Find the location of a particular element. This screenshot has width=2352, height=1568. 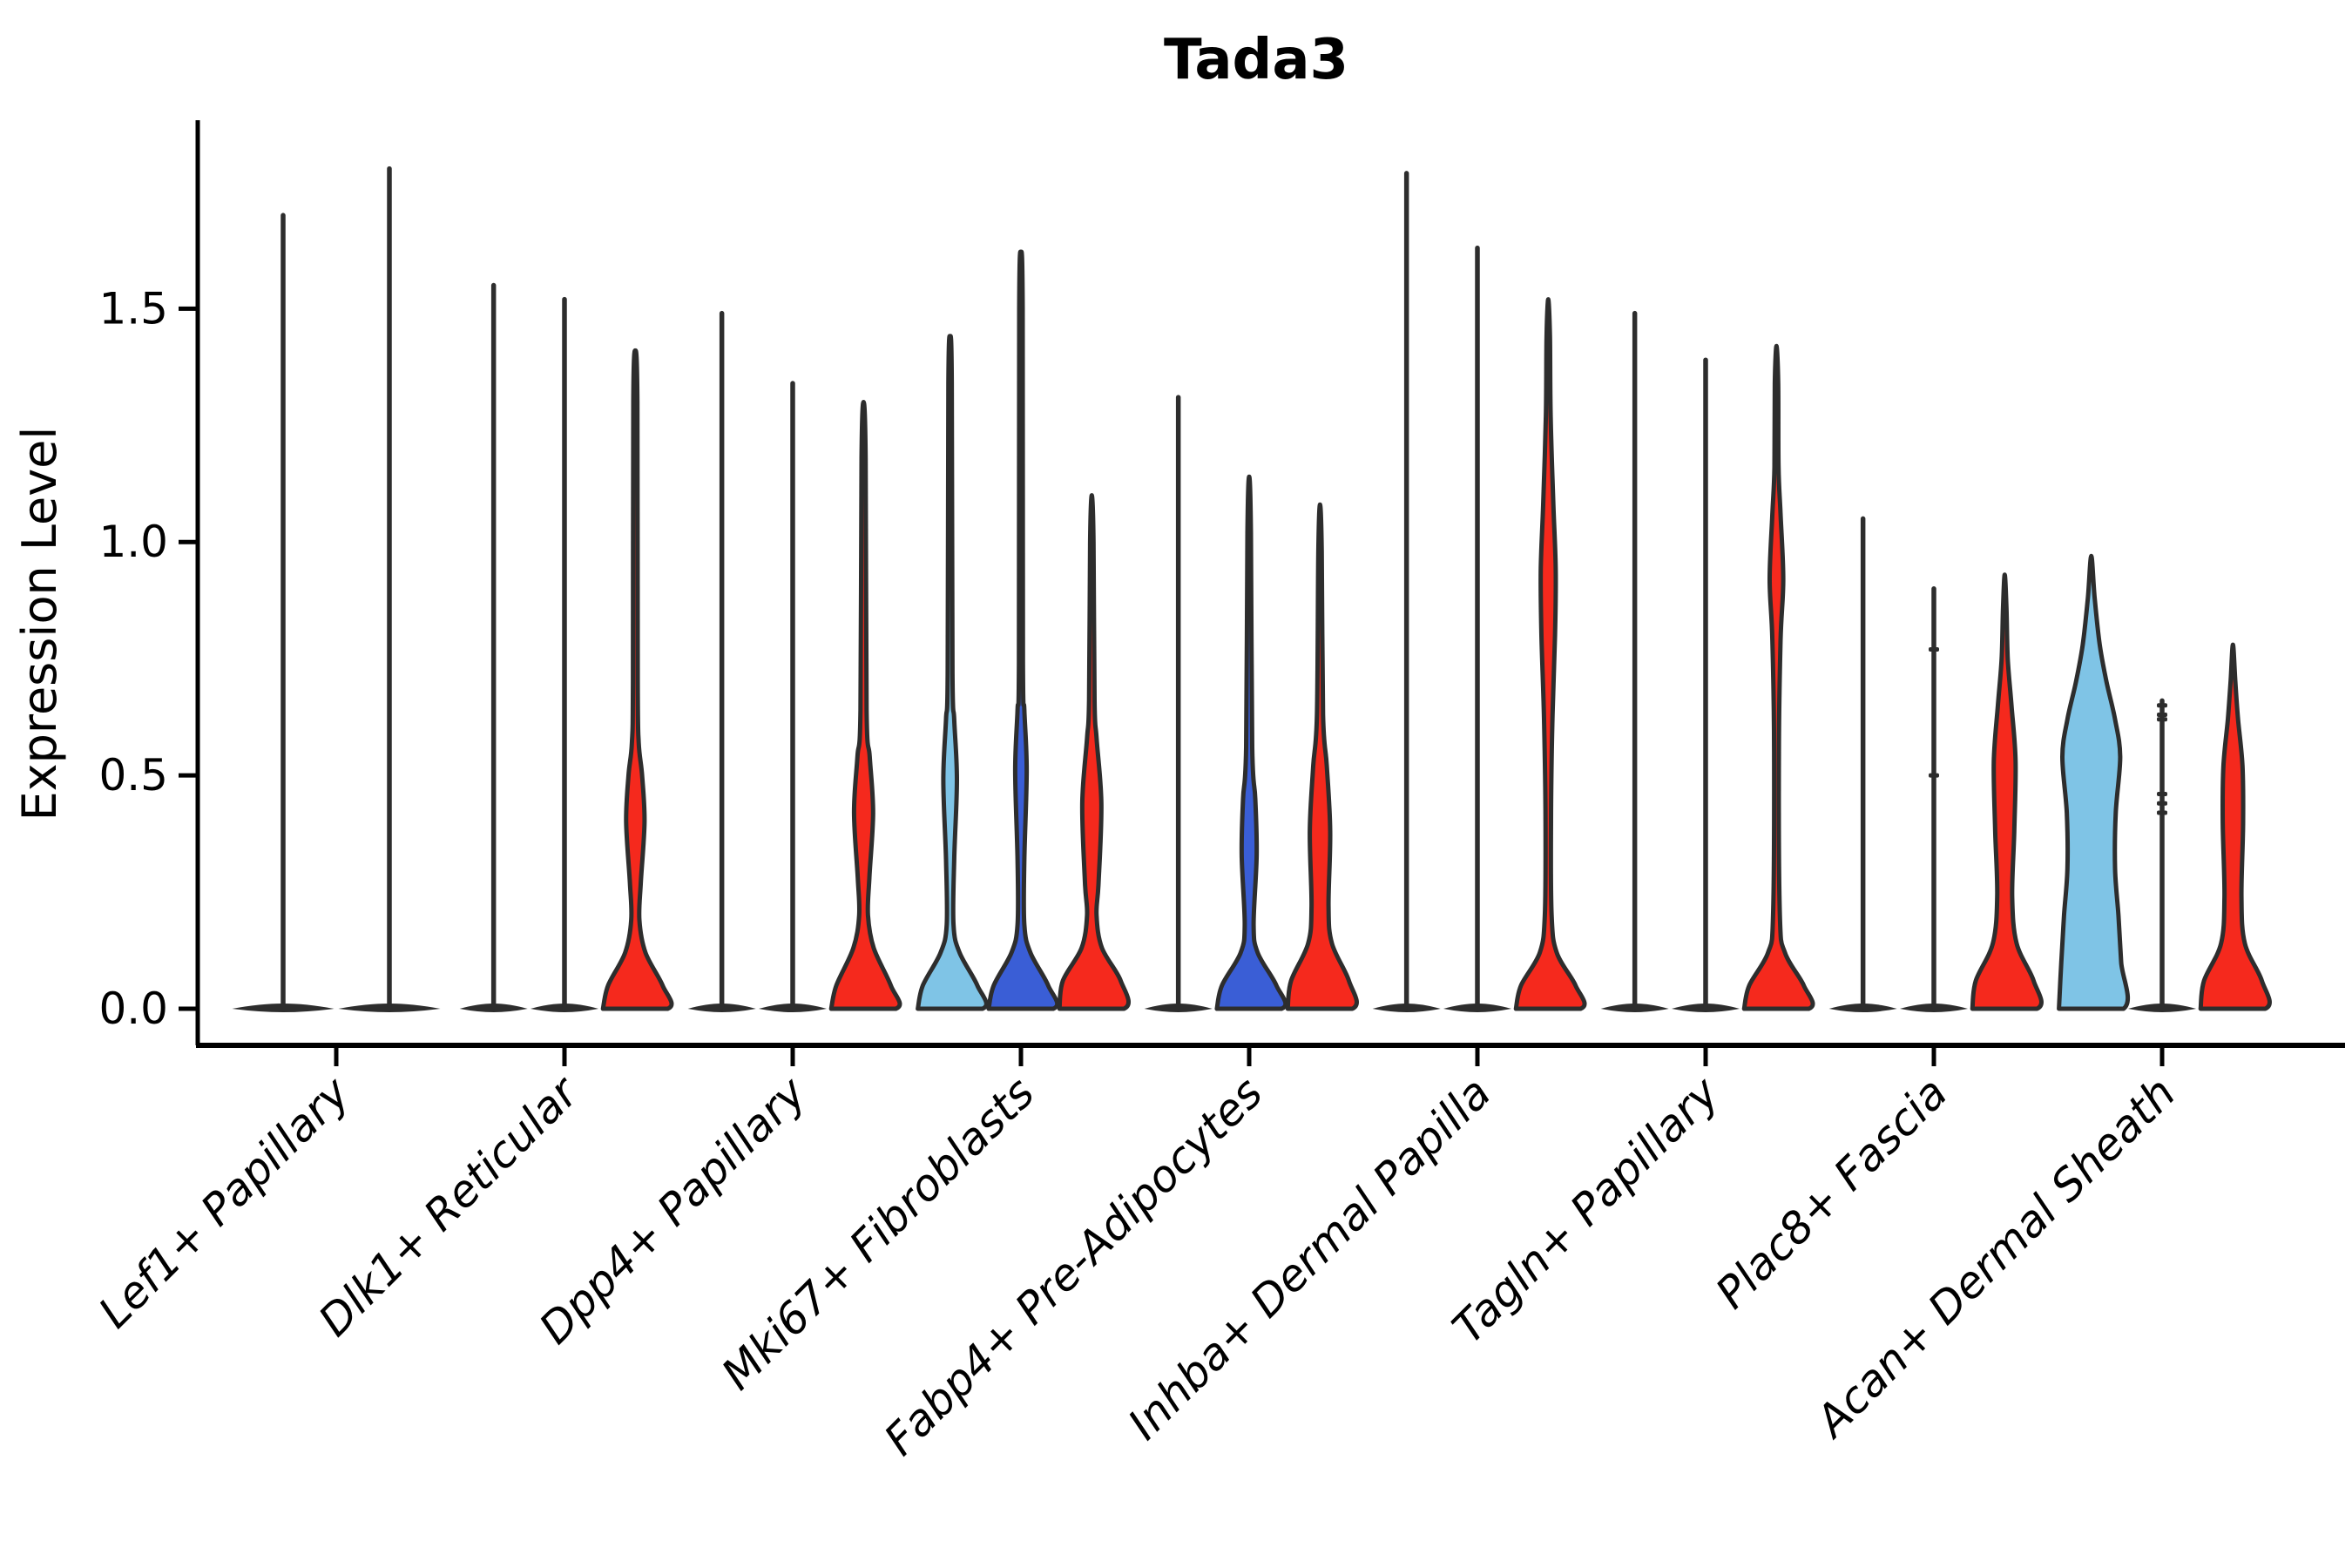

violin-mki67-fibroblasts-3-red is located at coordinates (1094, 752).